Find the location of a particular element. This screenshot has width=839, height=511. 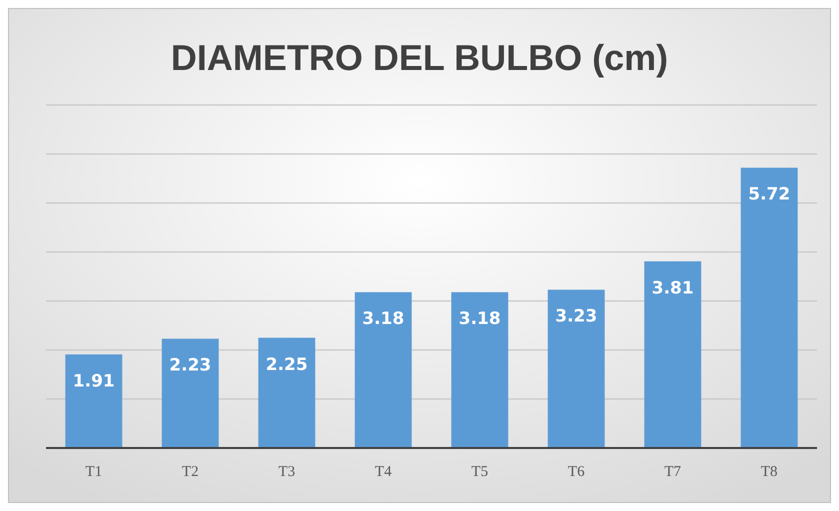

data-label: 1.91 is located at coordinates (93, 381).